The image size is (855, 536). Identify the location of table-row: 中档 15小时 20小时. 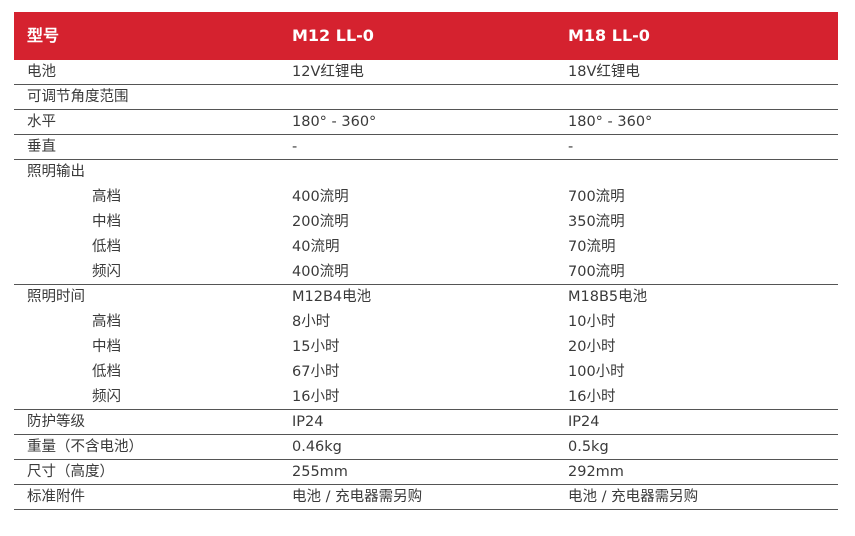
(426, 347).